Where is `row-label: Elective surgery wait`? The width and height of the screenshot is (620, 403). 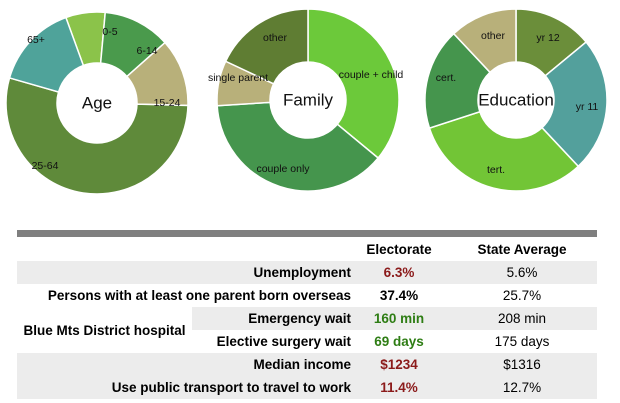
row-label: Elective surgery wait is located at coordinates (283, 341).